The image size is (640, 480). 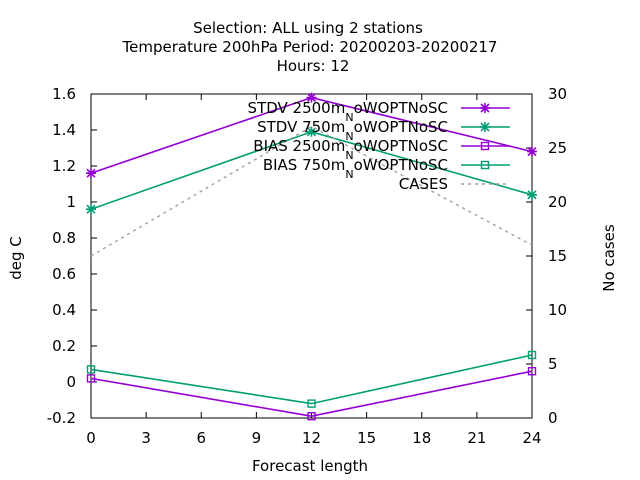 I want to click on legend-entry: BIAS 750mNoWOPTNoSC, so click(x=386, y=168).